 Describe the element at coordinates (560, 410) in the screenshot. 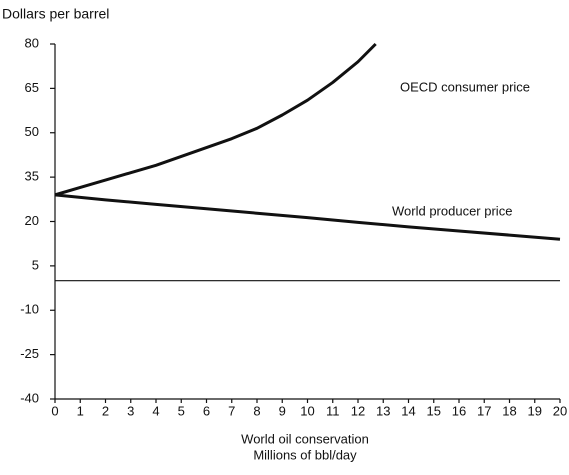

I see `x-tick-label: 20` at that location.